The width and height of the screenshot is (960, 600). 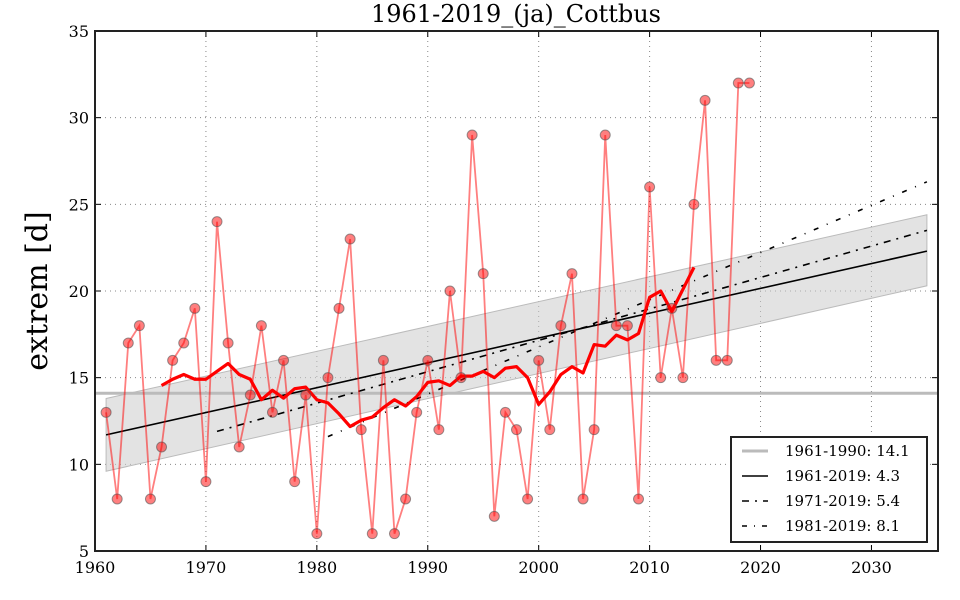 I want to click on y-tick-label: 10, so click(x=79, y=464).